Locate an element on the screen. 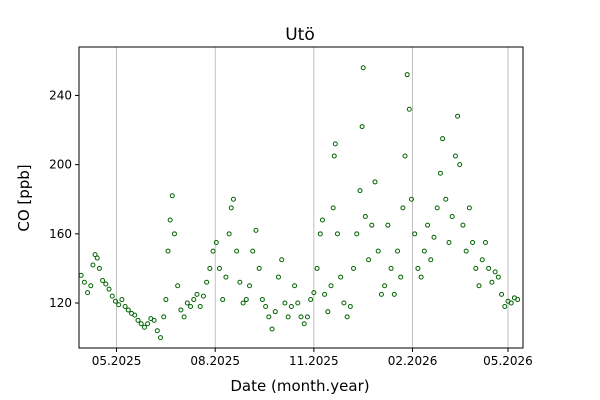 The height and width of the screenshot is (400, 600). x-tick-label: 08.2025 is located at coordinates (215, 361).